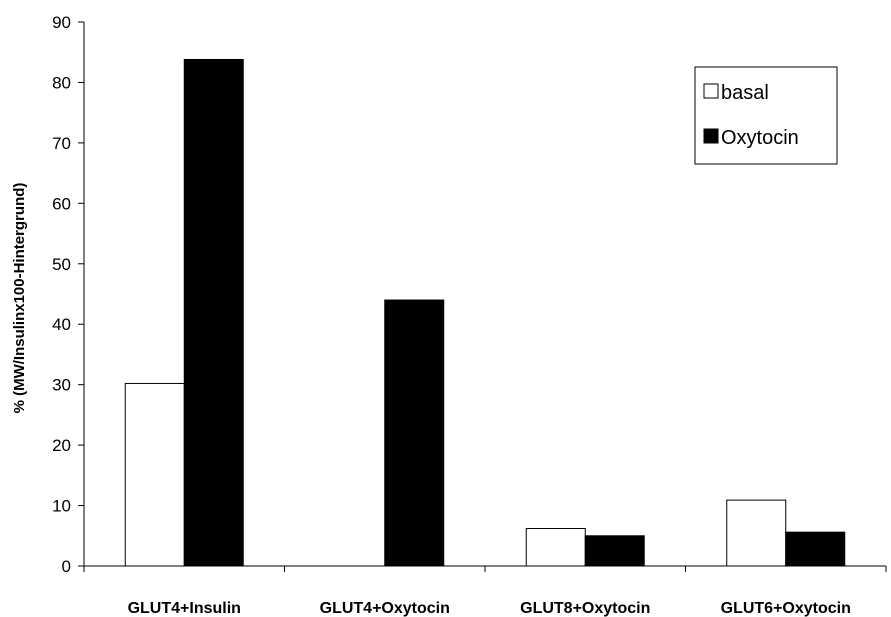 The height and width of the screenshot is (617, 891). I want to click on y-tick-label: 20, so click(61, 445).